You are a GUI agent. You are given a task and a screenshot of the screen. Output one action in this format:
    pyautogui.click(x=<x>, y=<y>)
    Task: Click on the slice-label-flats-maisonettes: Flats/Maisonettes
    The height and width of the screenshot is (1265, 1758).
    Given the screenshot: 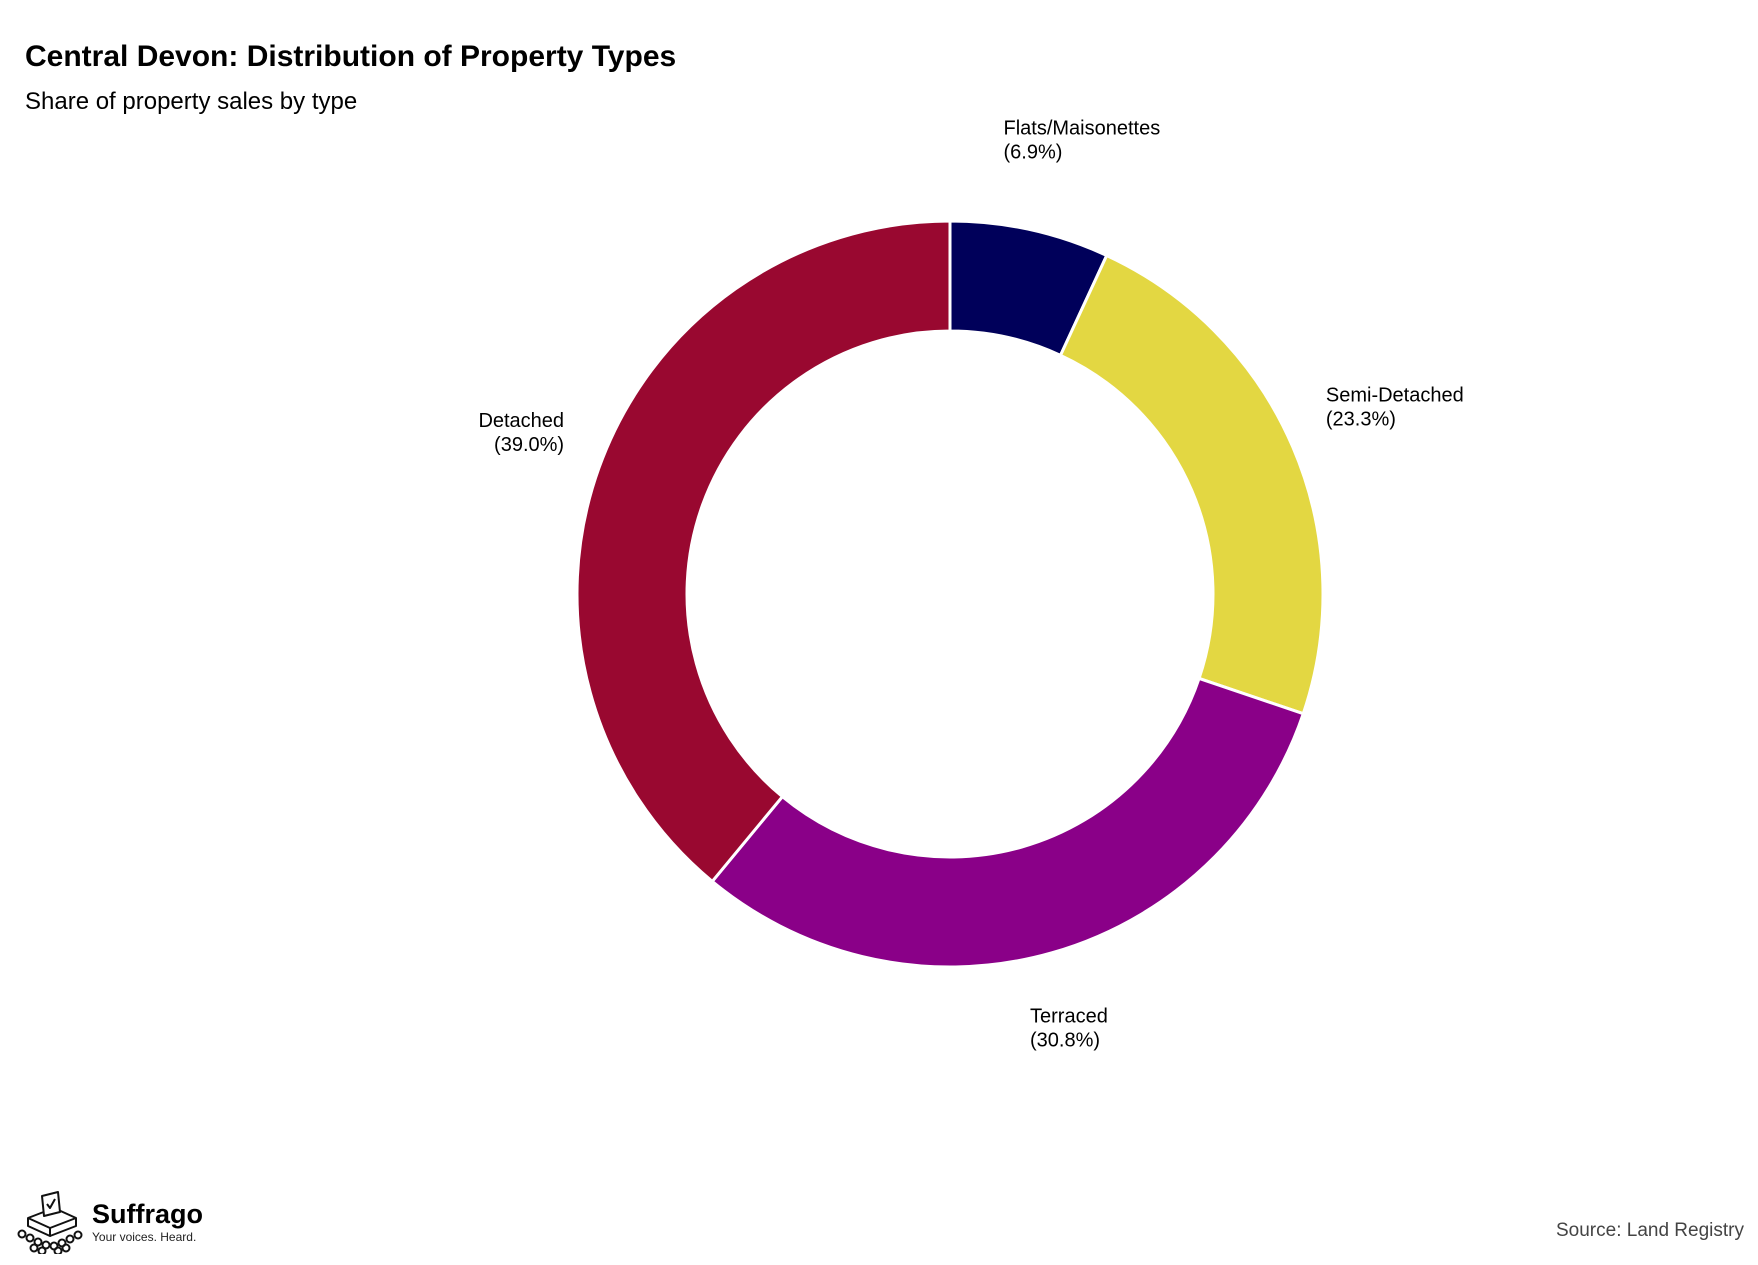 What is the action you would take?
    pyautogui.click(x=1082, y=129)
    